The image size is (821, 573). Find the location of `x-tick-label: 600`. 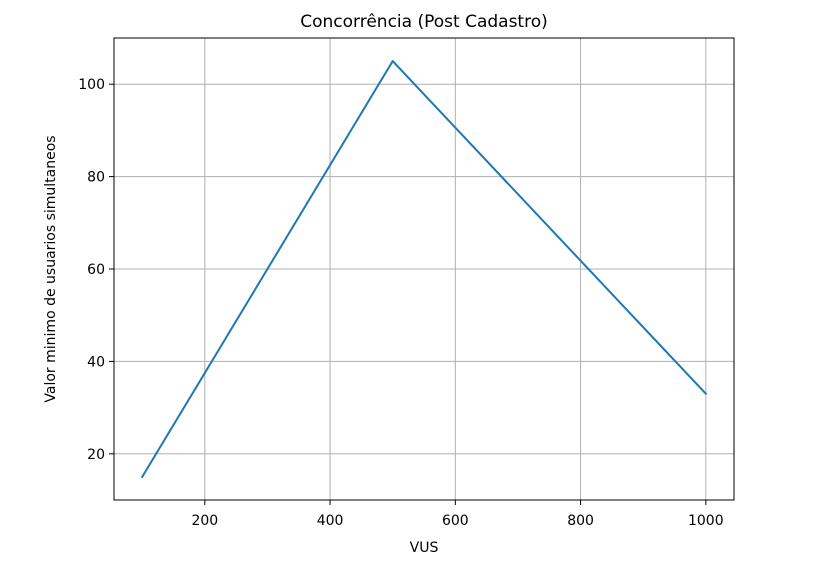

x-tick-label: 600 is located at coordinates (455, 521).